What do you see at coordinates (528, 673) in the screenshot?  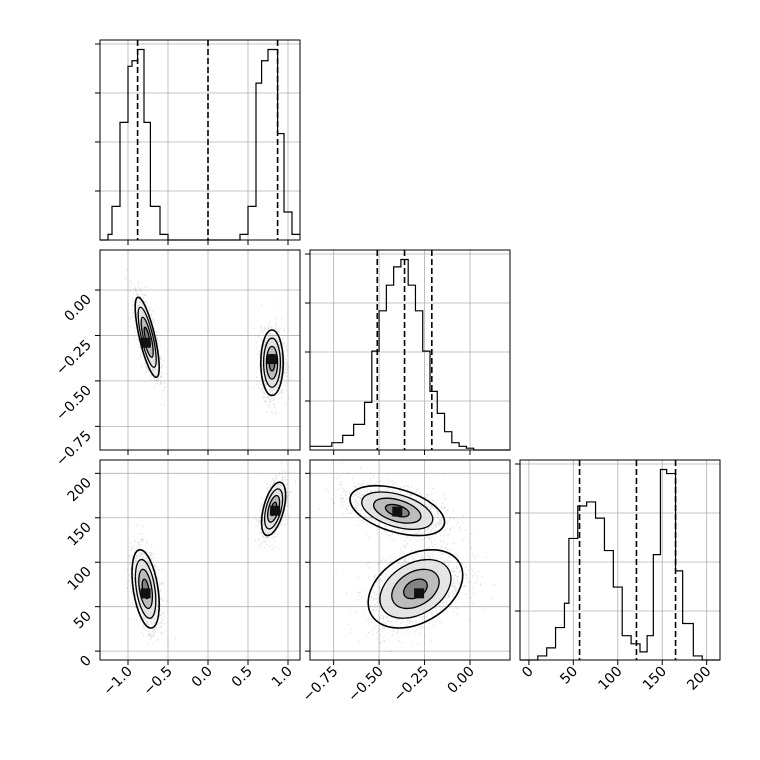 I see `tick-label-x: 0` at bounding box center [528, 673].